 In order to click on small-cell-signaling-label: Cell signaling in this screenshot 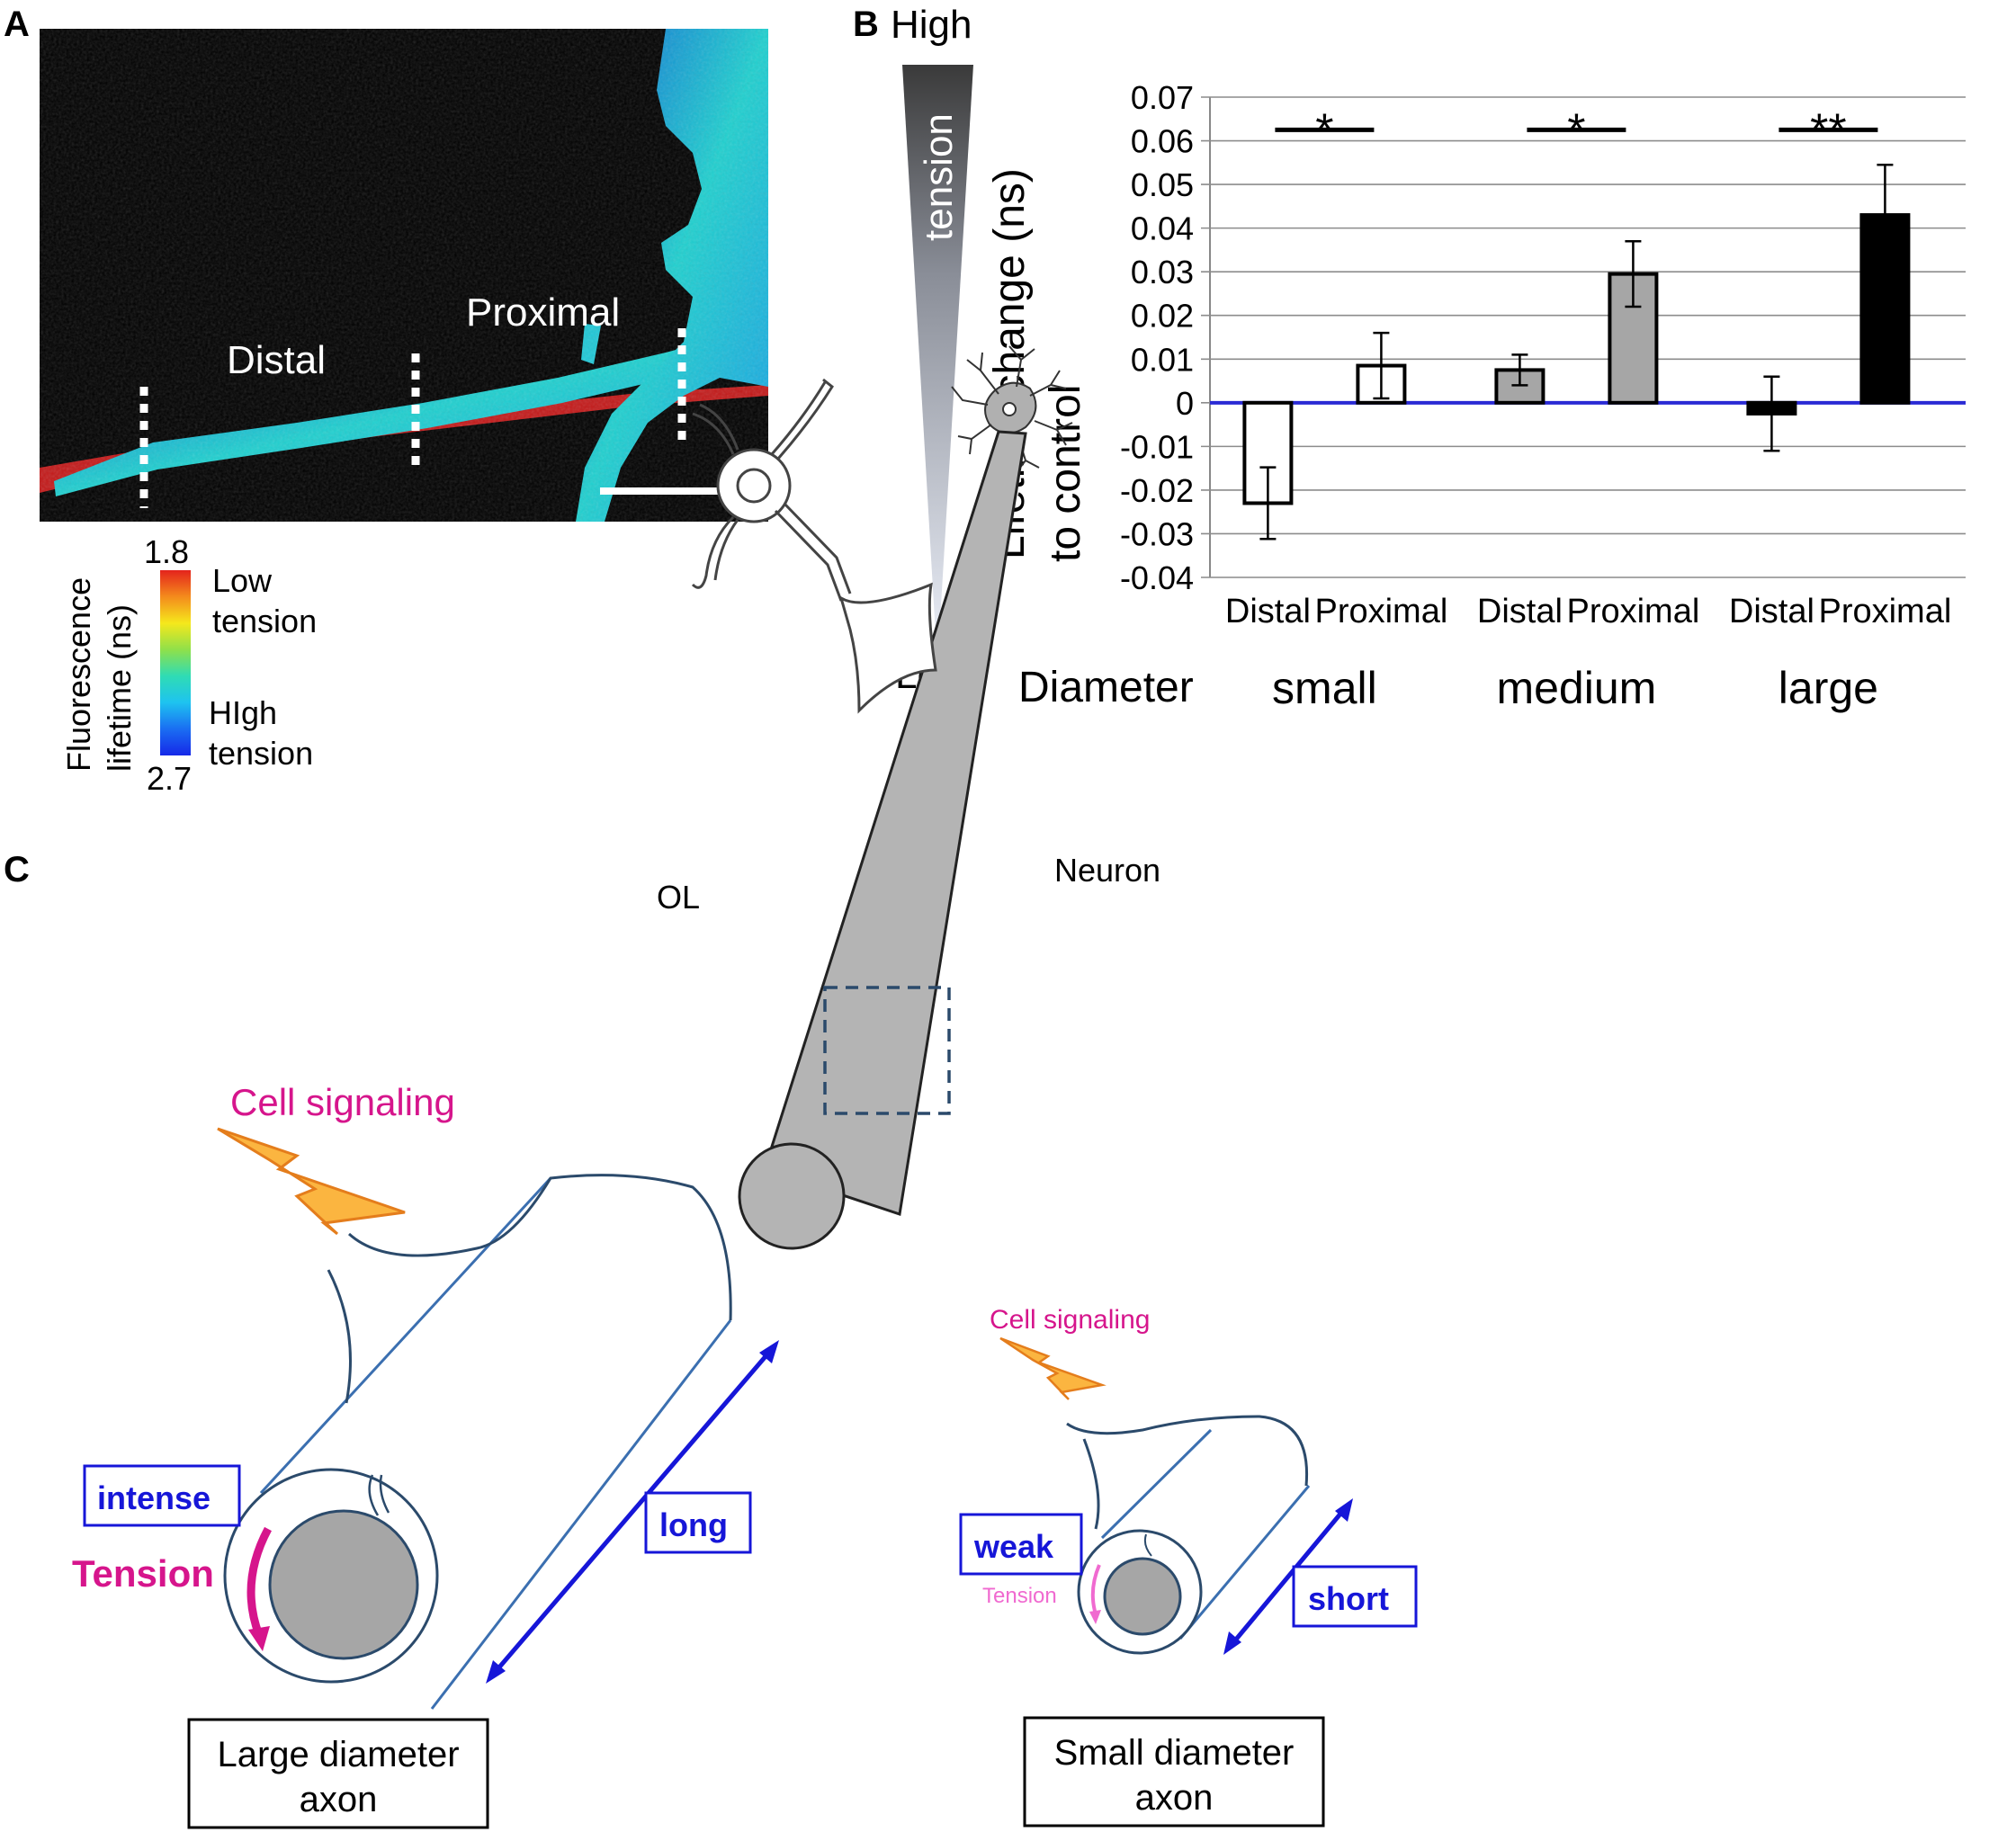, I will do `click(1070, 1320)`.